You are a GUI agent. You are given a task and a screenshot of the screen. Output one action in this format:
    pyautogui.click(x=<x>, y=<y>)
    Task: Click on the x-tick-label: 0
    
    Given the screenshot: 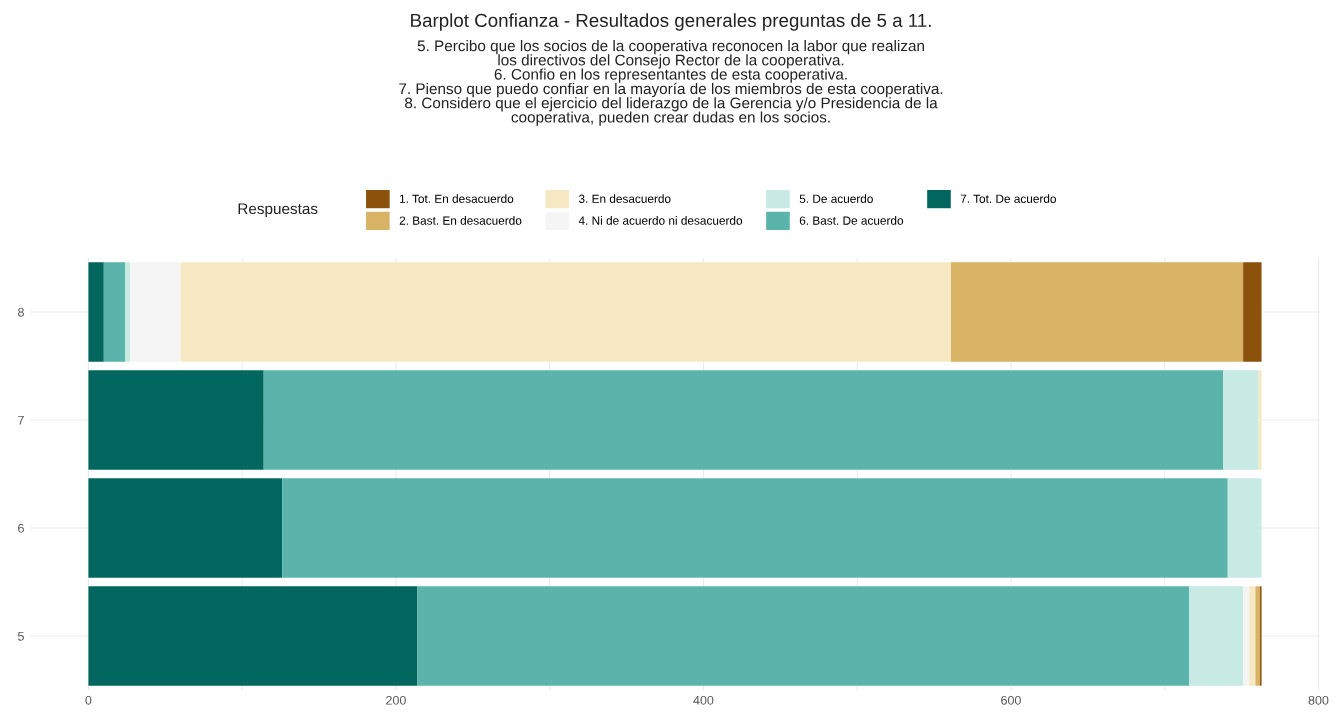 What is the action you would take?
    pyautogui.click(x=88, y=700)
    